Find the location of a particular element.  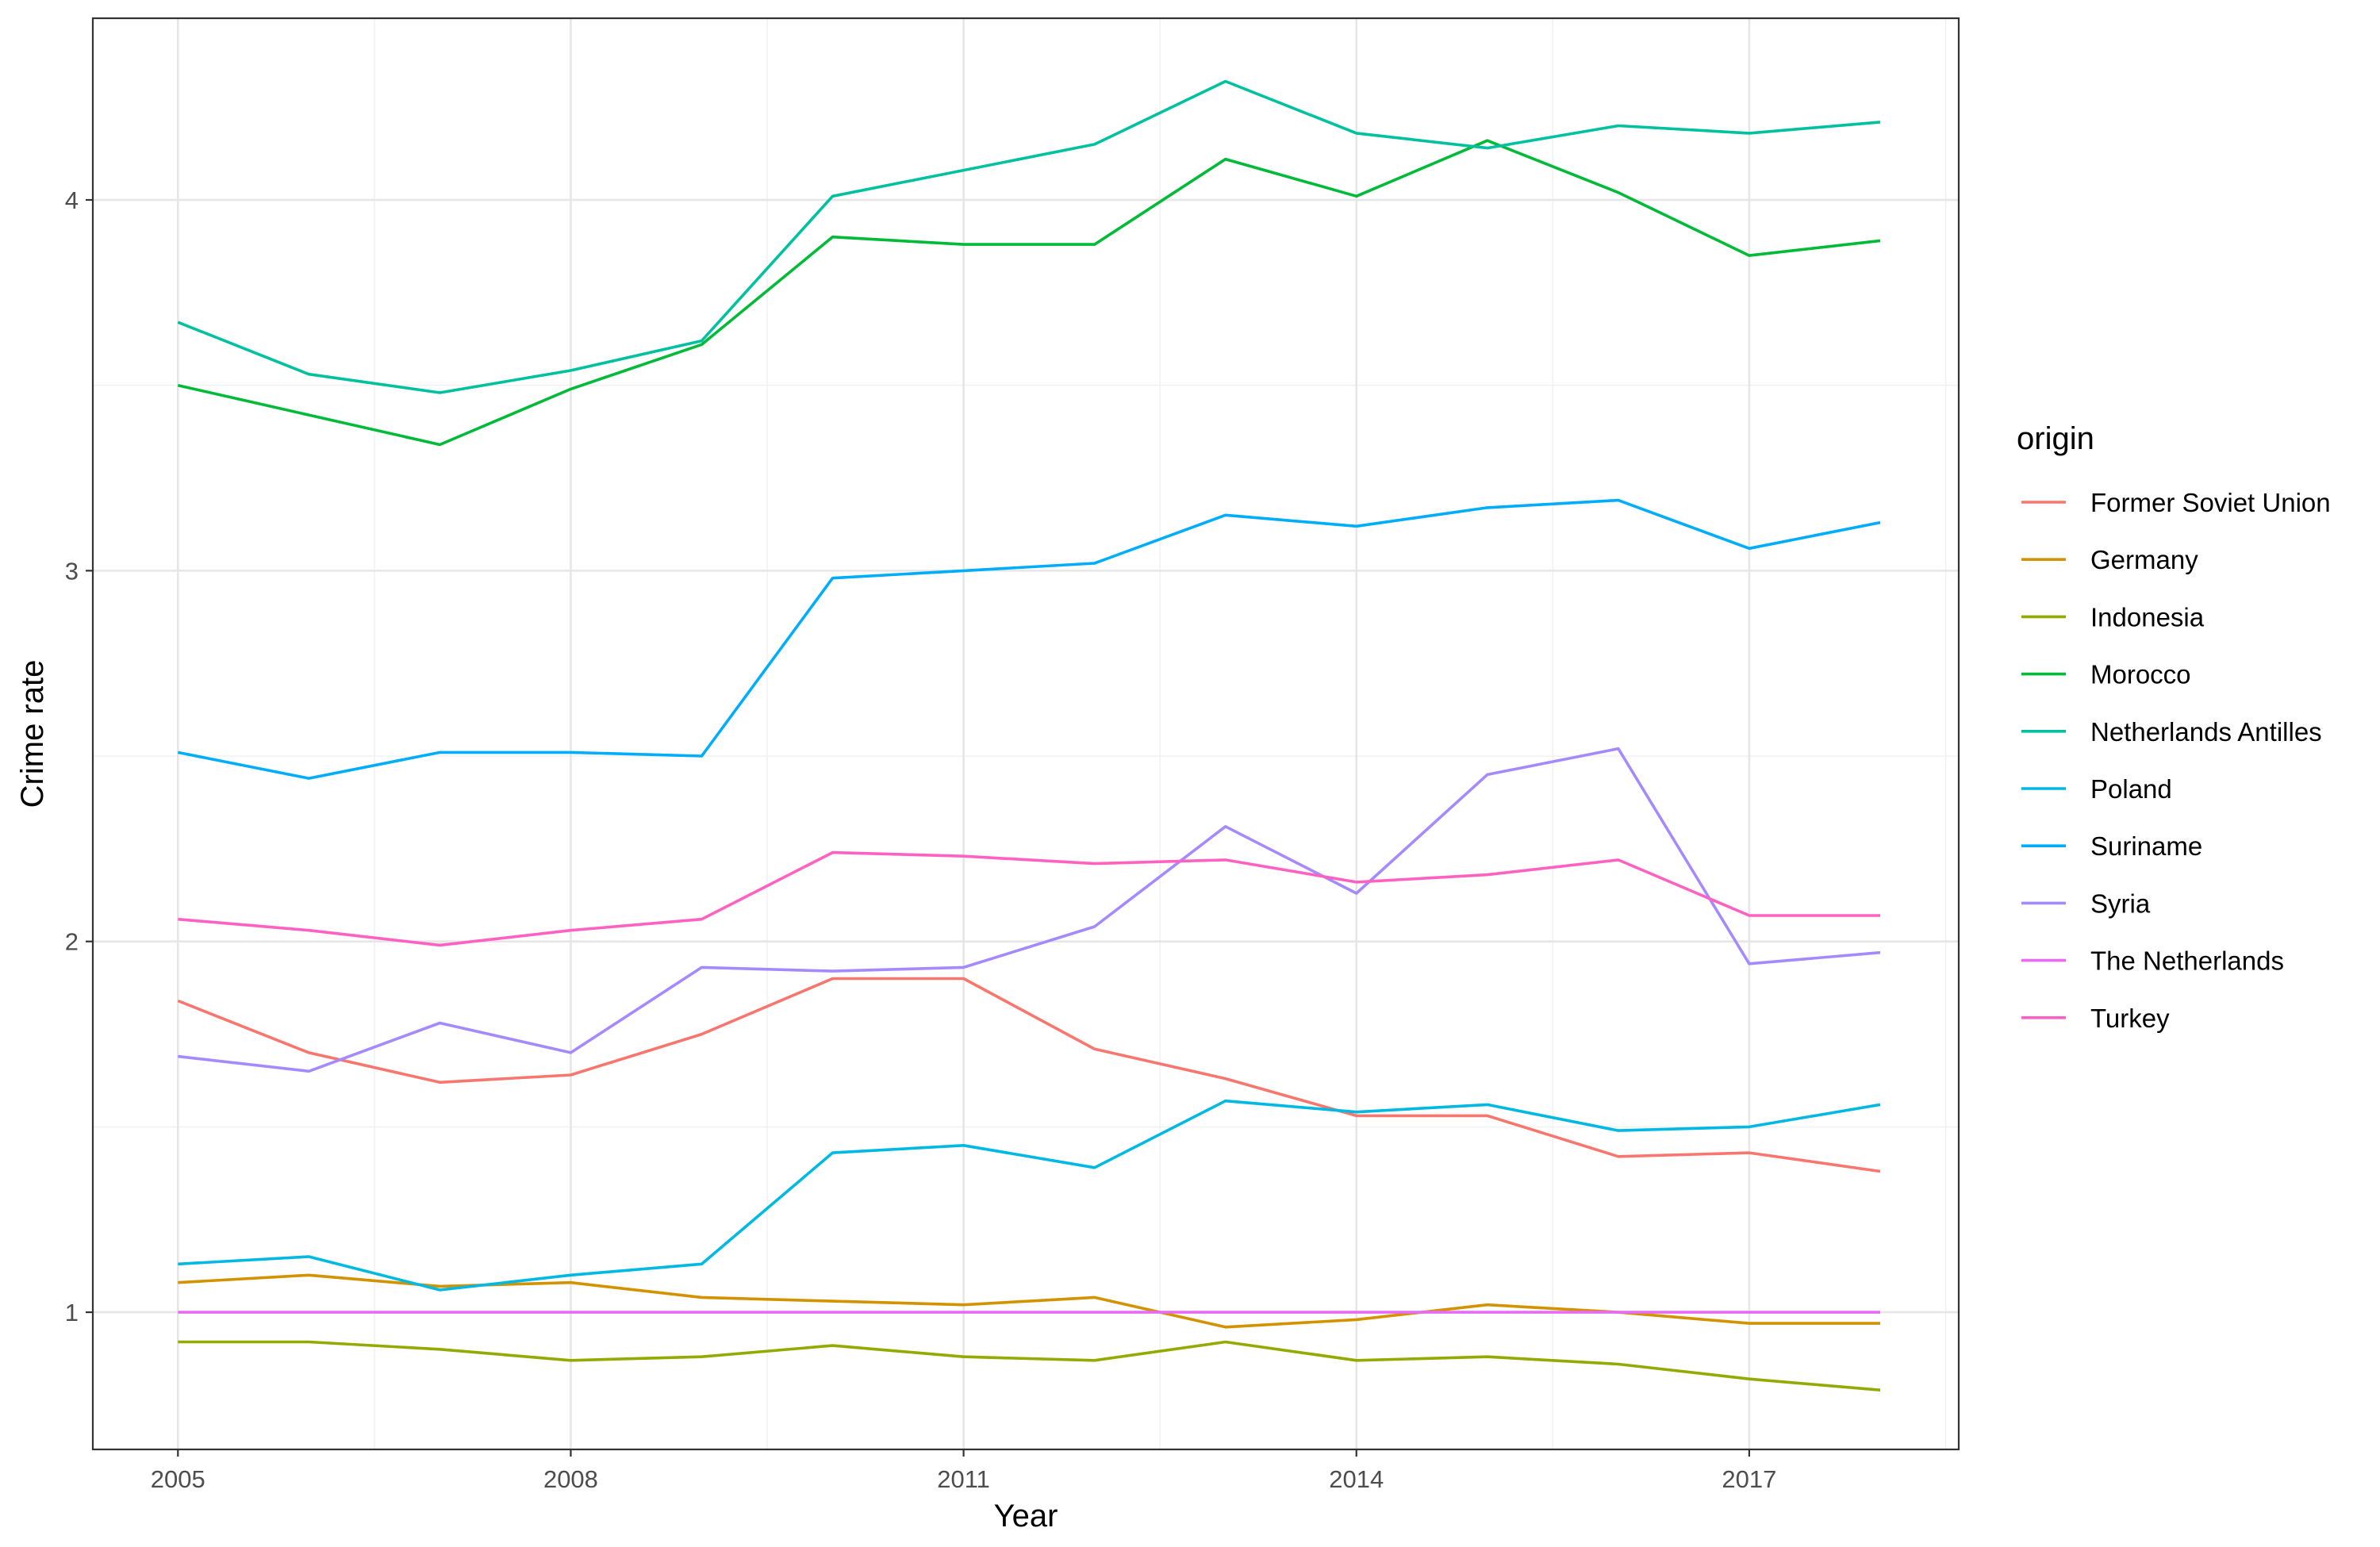

y-tick-label: 2 is located at coordinates (72, 942).